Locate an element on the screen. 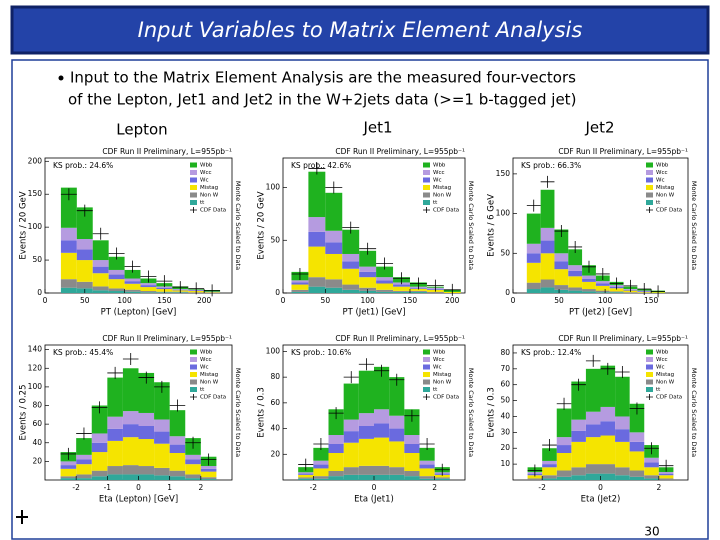 Image resolution: width=720 pixels, height=540 pixels. x-axis-label: PT (Lepton) [GeV] is located at coordinates (139, 313).